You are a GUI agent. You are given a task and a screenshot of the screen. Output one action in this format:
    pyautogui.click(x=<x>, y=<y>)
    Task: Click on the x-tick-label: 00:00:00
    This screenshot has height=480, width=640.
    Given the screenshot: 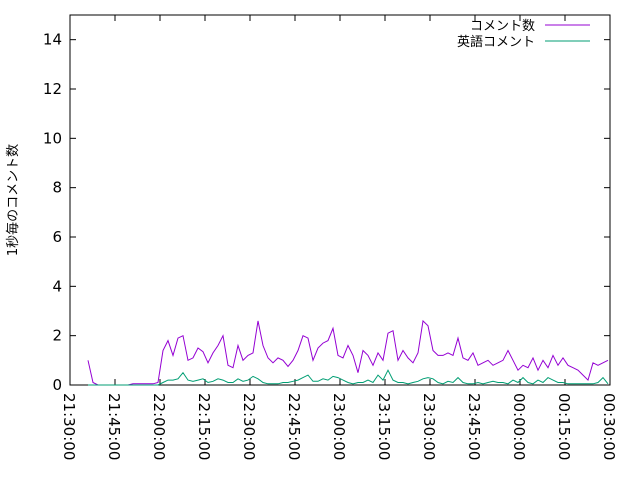 What is the action you would take?
    pyautogui.click(x=519, y=426)
    